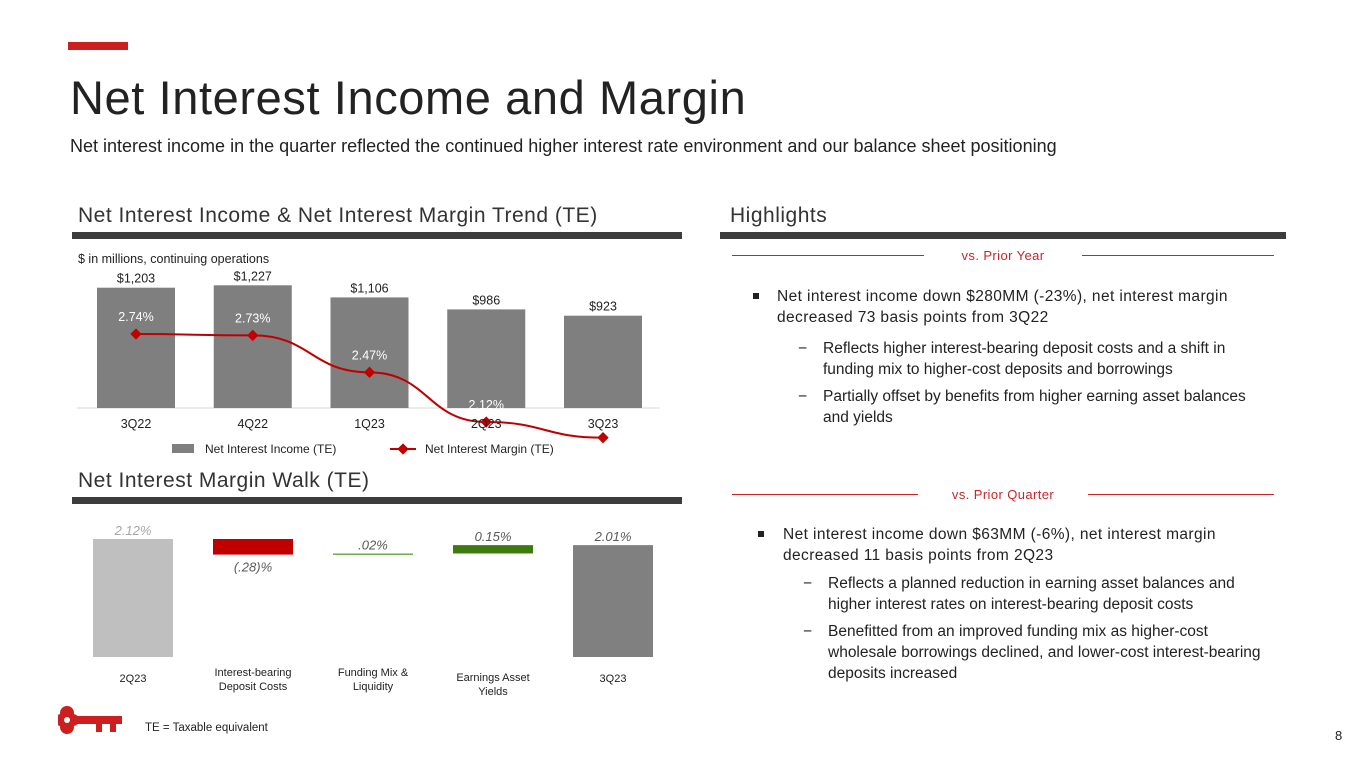 The image size is (1365, 768). What do you see at coordinates (136, 347) in the screenshot?
I see `nii-bar-3Q22` at bounding box center [136, 347].